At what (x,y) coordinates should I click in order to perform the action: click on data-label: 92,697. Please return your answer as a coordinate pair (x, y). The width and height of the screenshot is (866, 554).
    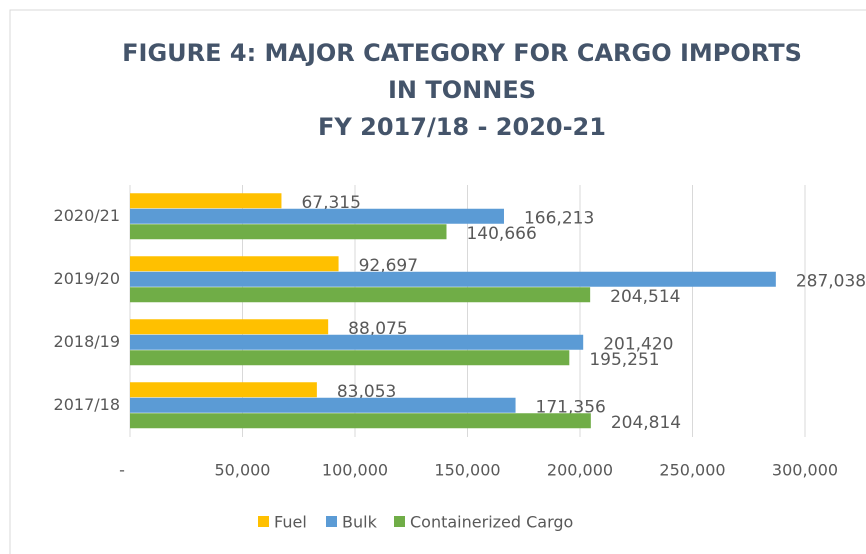
    Looking at the image, I should click on (388, 266).